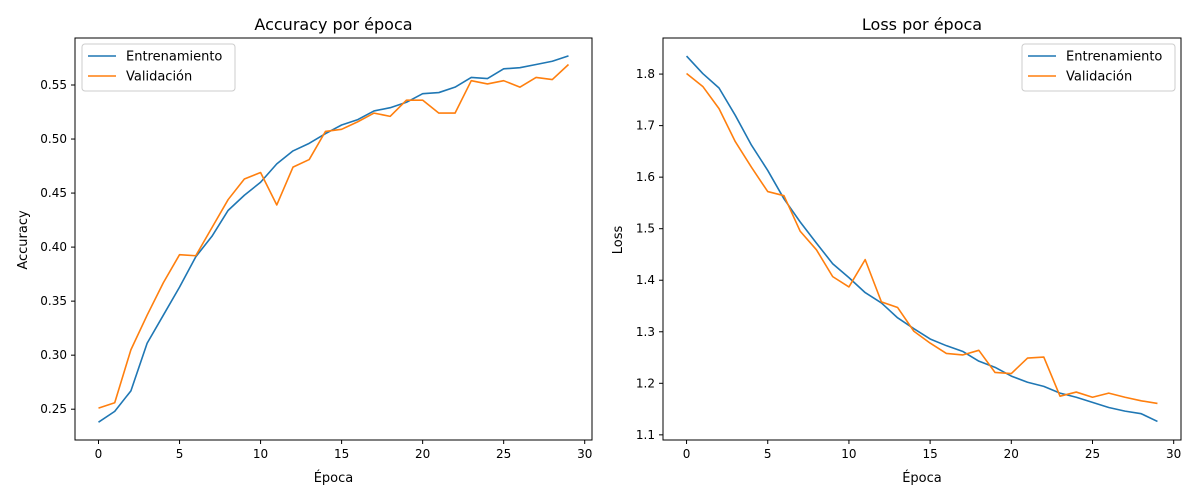 This screenshot has height=500, width=1200. What do you see at coordinates (645, 177) in the screenshot?
I see `y-tick-label: 1.6` at bounding box center [645, 177].